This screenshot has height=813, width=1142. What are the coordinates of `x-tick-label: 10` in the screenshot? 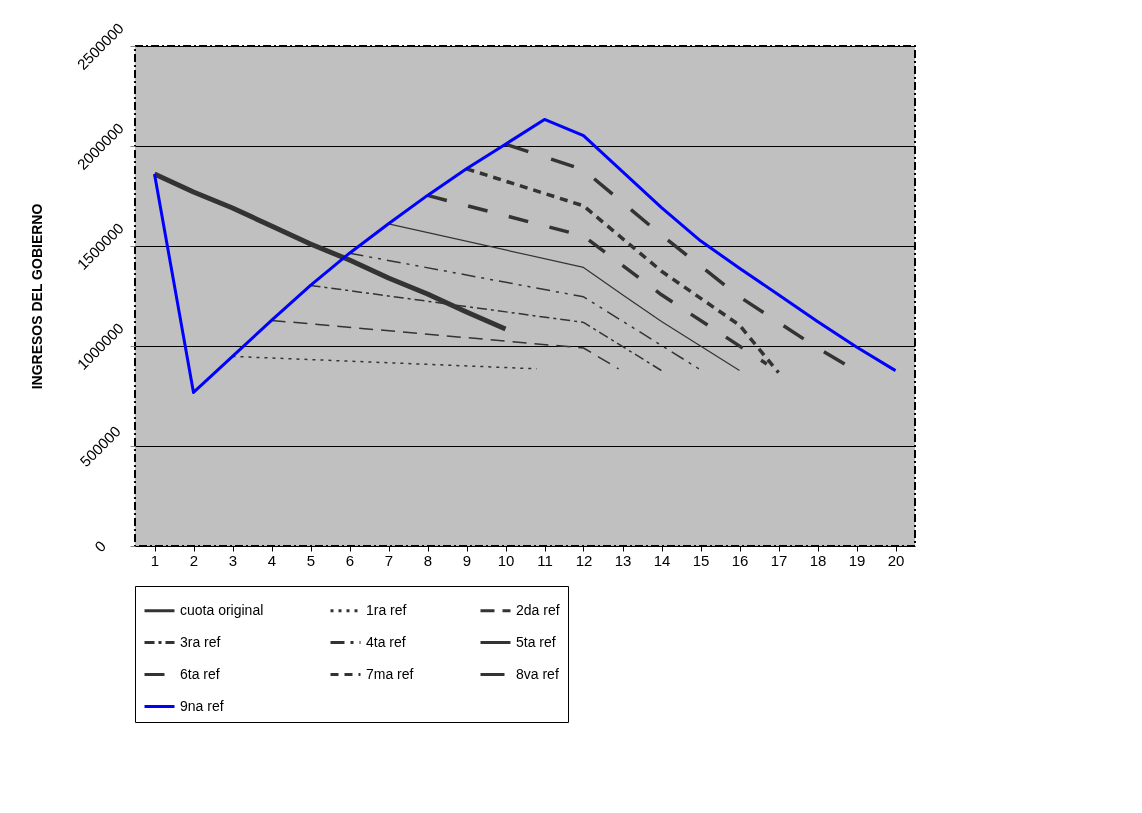 It's located at (506, 560).